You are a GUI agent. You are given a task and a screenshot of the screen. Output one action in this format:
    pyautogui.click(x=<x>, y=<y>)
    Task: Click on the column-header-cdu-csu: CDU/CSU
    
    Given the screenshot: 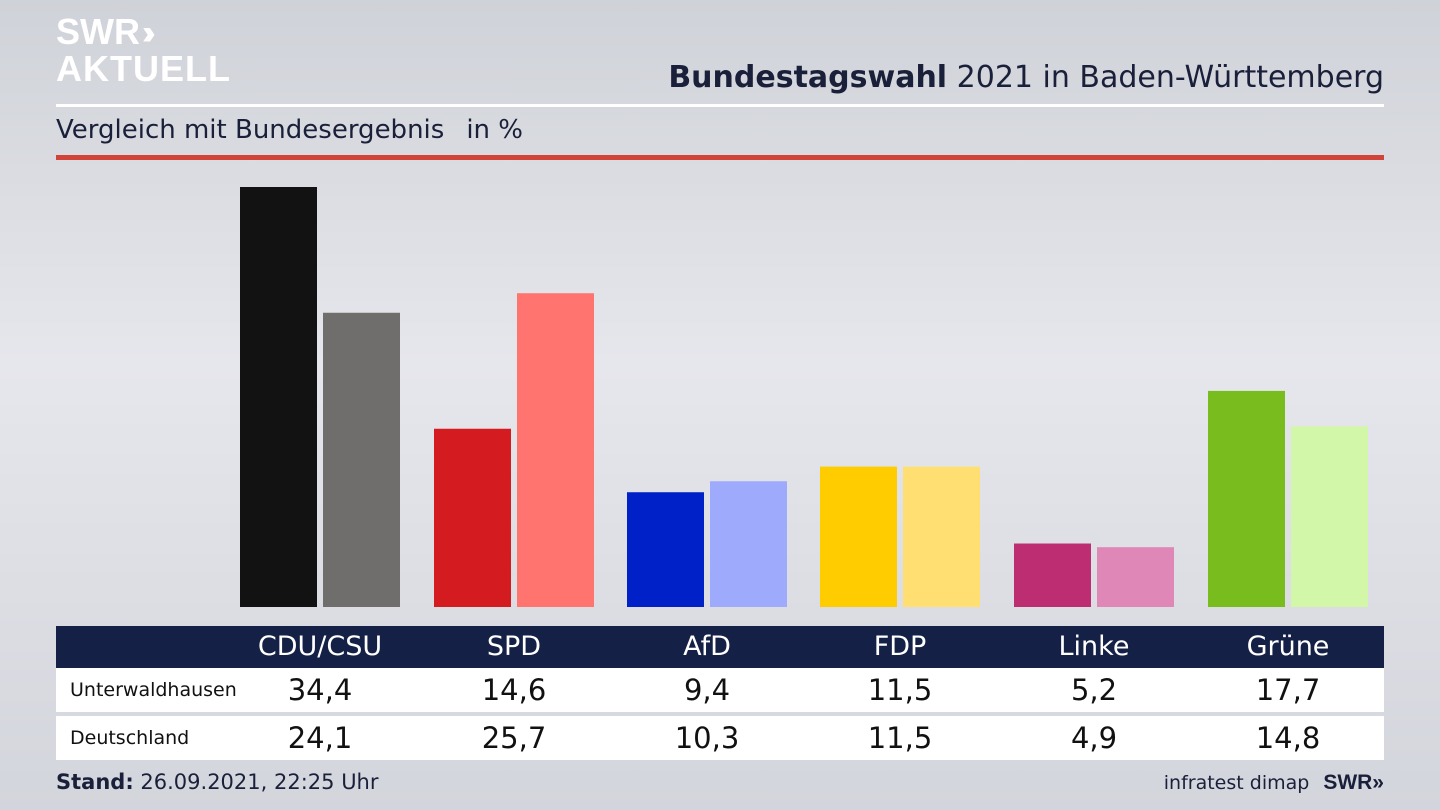 What is the action you would take?
    pyautogui.click(x=320, y=646)
    